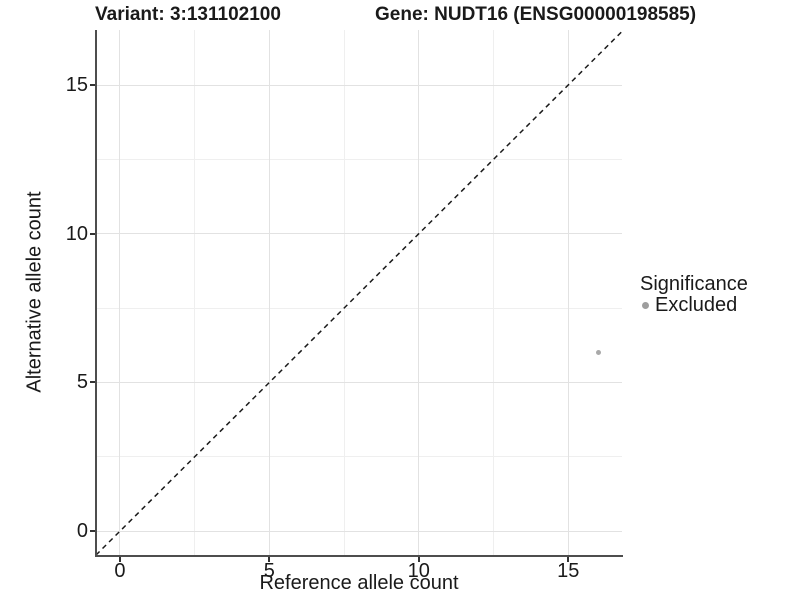 The height and width of the screenshot is (600, 800). Describe the element at coordinates (536, 14) in the screenshot. I see `gene-title: Gene: NUDT16 (ENSG00000198585)` at that location.